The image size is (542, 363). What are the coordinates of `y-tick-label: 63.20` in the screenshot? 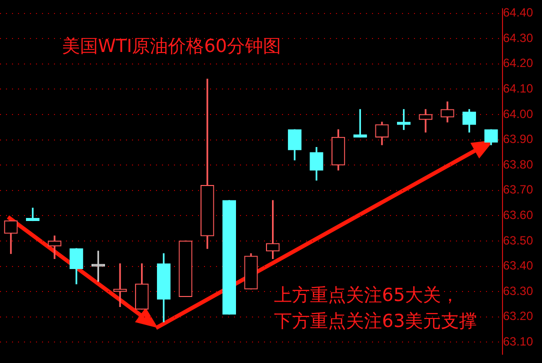 It's located at (518, 316).